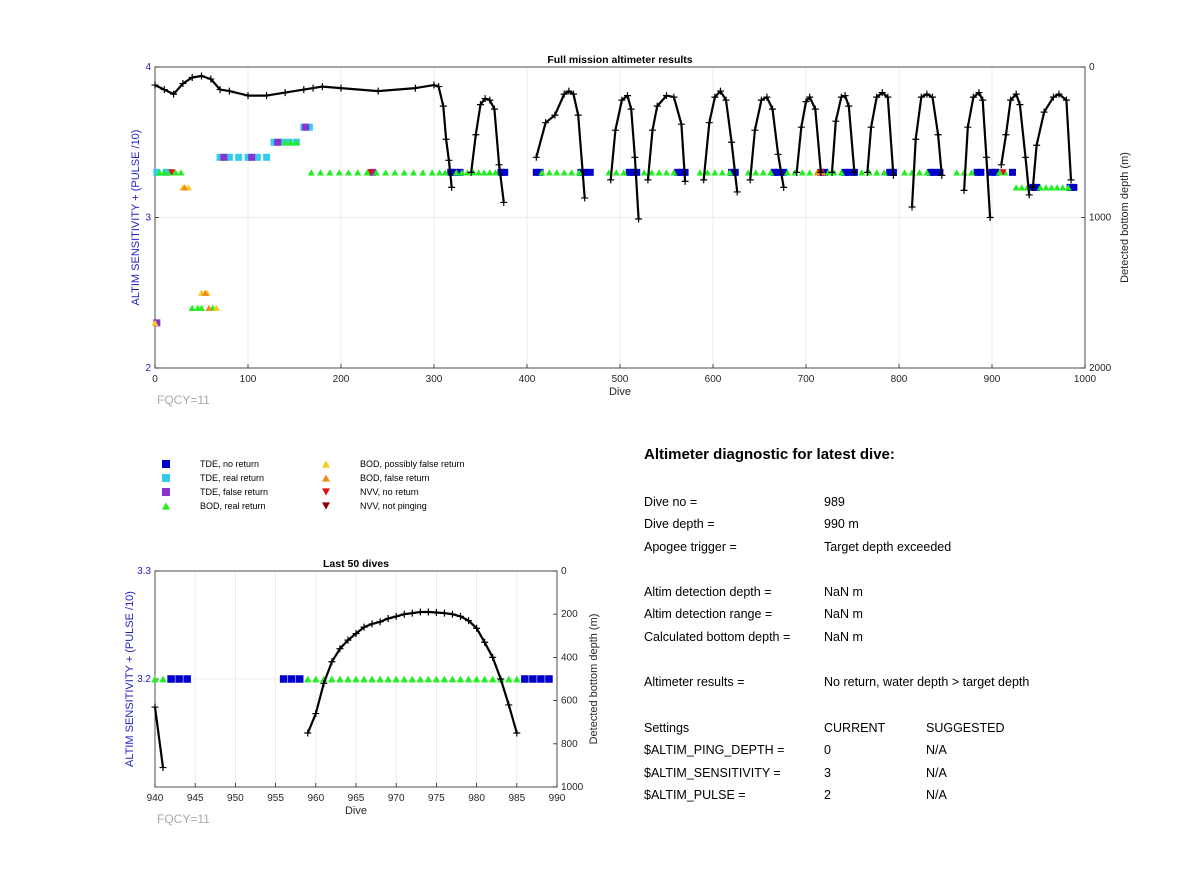  Describe the element at coordinates (620, 379) in the screenshot. I see `x-tick-label: 500` at that location.